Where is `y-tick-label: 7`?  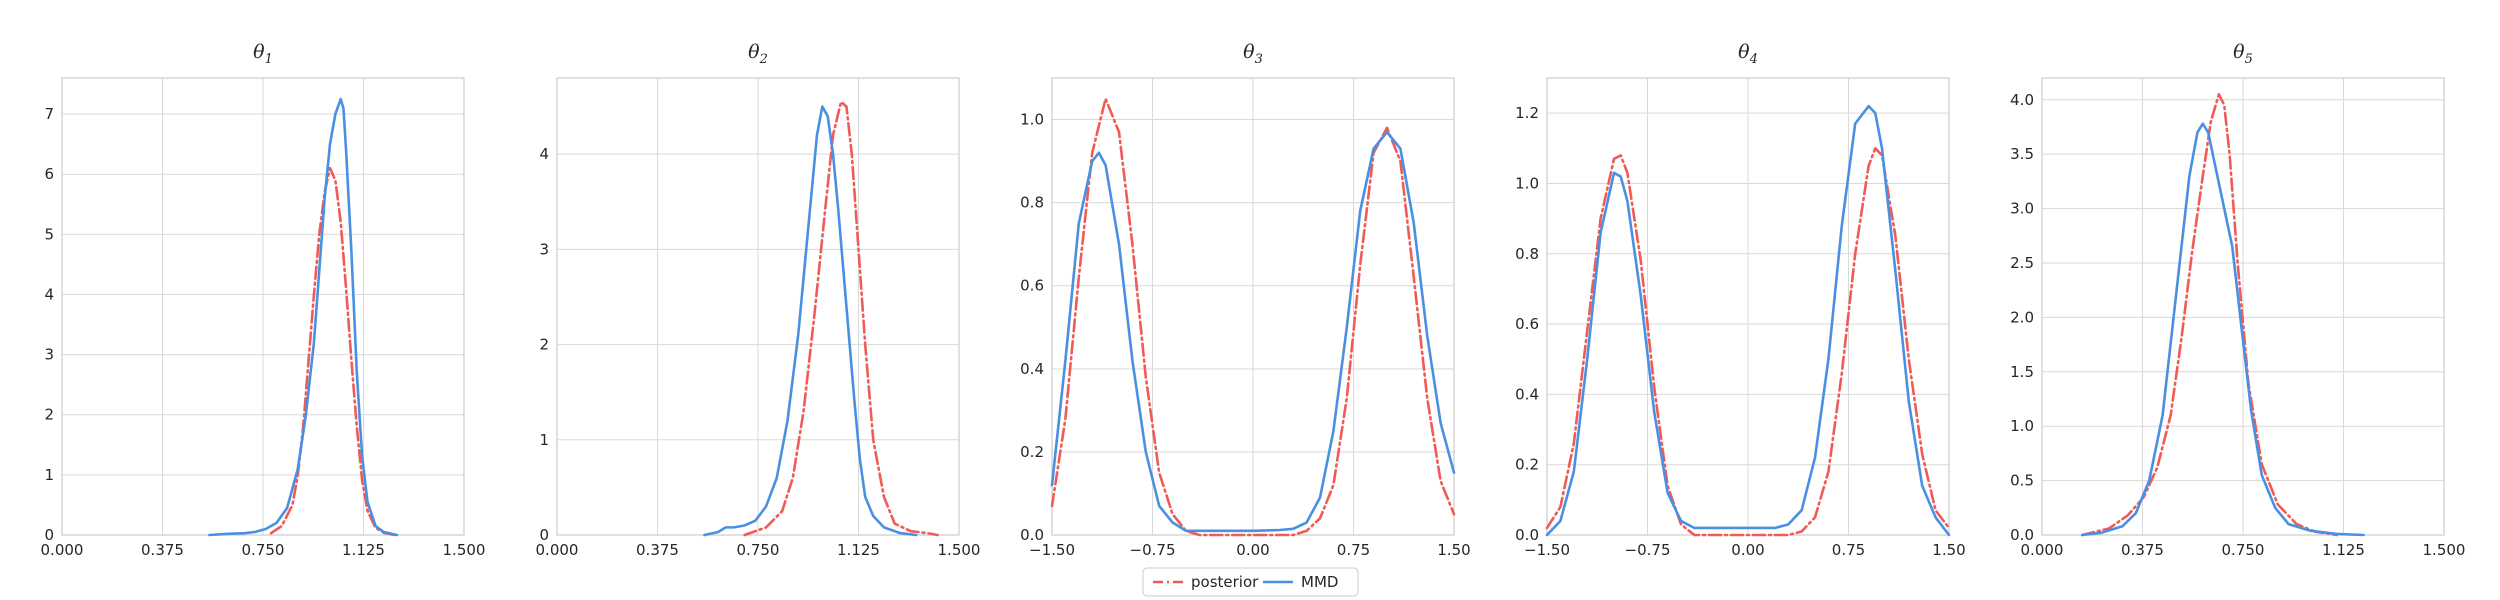
y-tick-label: 7 is located at coordinates (49, 114).